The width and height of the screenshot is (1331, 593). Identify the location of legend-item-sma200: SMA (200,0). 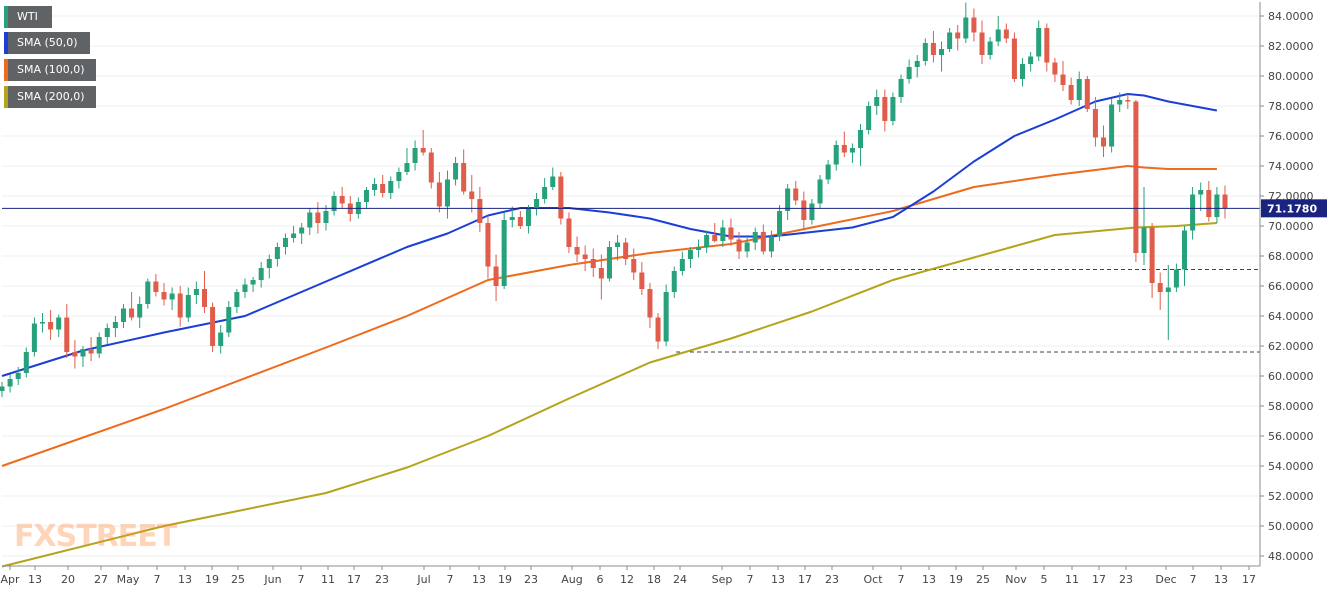
(50, 97).